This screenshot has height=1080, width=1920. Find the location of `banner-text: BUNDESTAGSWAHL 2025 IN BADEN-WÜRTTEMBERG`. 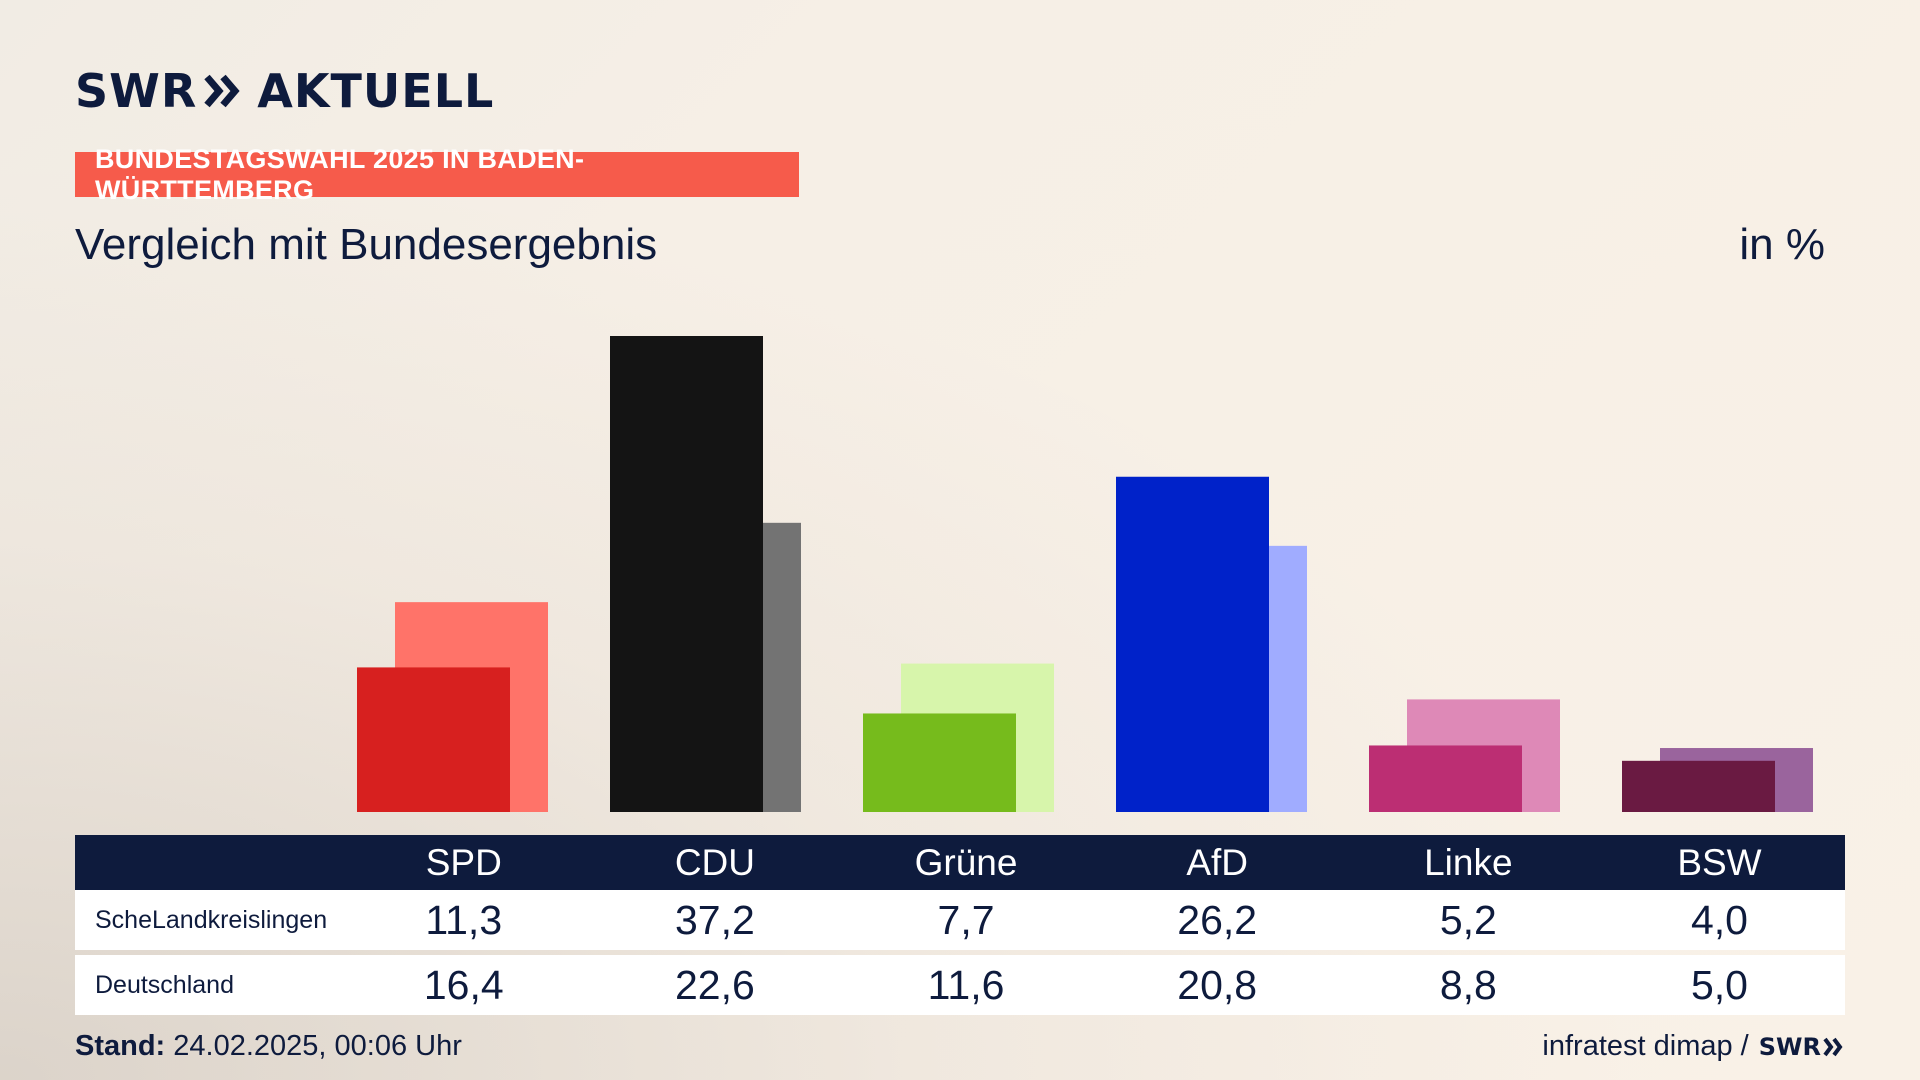

banner-text: BUNDESTAGSWAHL 2025 IN BADEN-WÜRTTEMBERG is located at coordinates (340, 174).